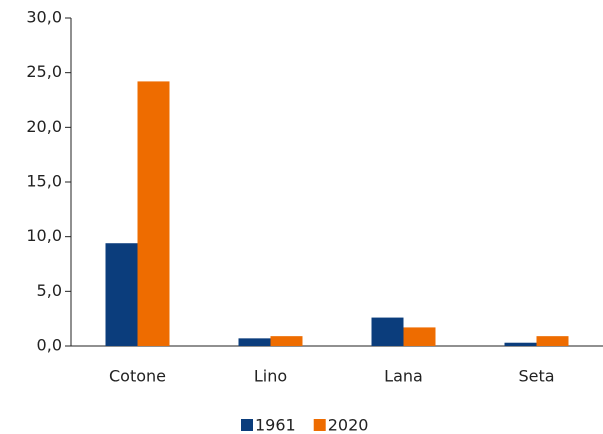 This screenshot has height=434, width=603. I want to click on legend-label: 1961, so click(275, 425).